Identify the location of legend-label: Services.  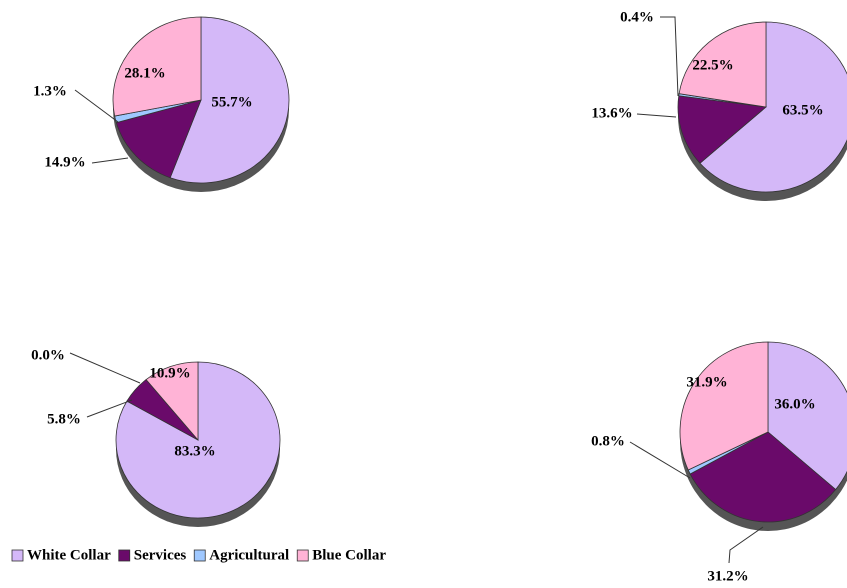
(160, 555).